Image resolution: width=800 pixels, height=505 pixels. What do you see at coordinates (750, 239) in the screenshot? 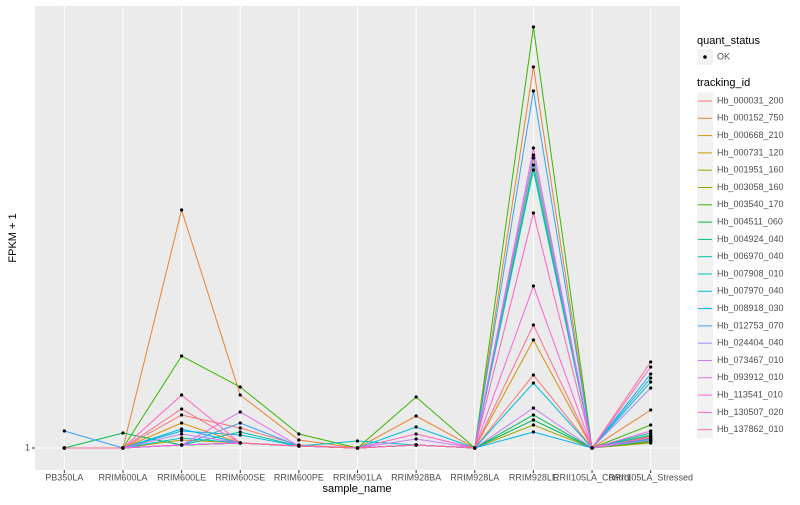
I see `legend-label: Hb_004924_040` at bounding box center [750, 239].